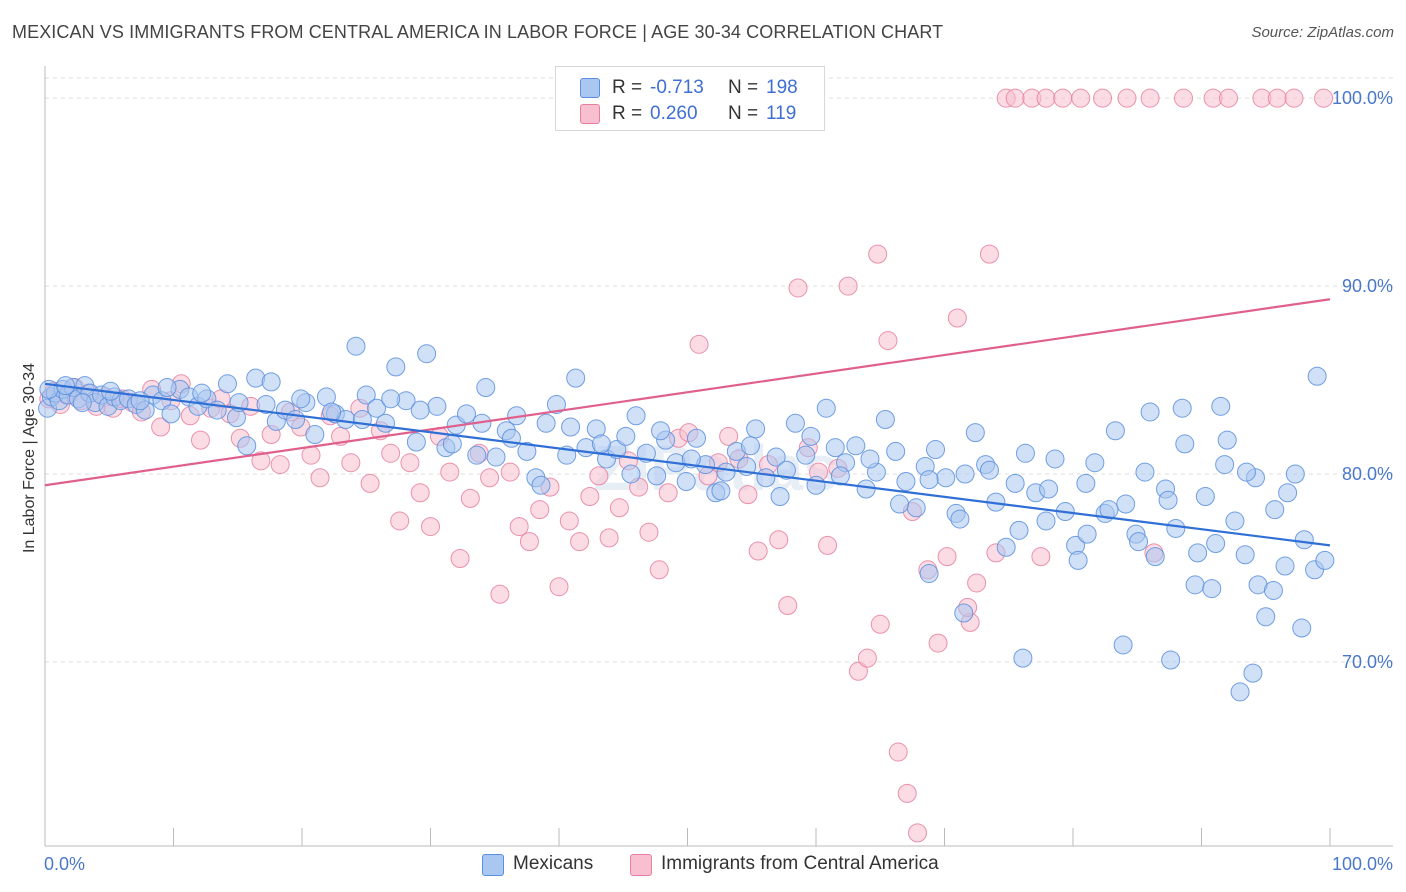 Image resolution: width=1406 pixels, height=892 pixels. What do you see at coordinates (1367, 662) in the screenshot?
I see `y-tick-label: 70.0%` at bounding box center [1367, 662].